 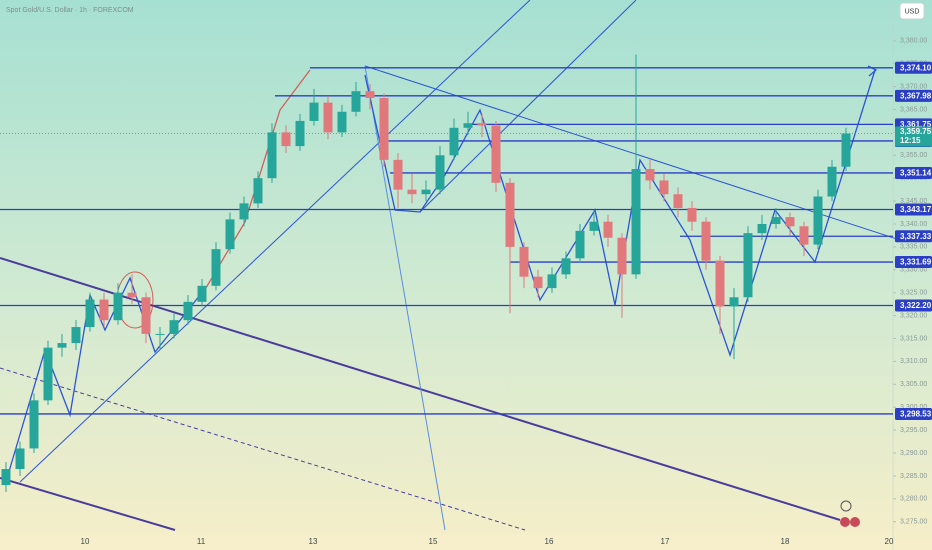 I want to click on y-tick-label: 3,325.00, so click(x=913, y=293).